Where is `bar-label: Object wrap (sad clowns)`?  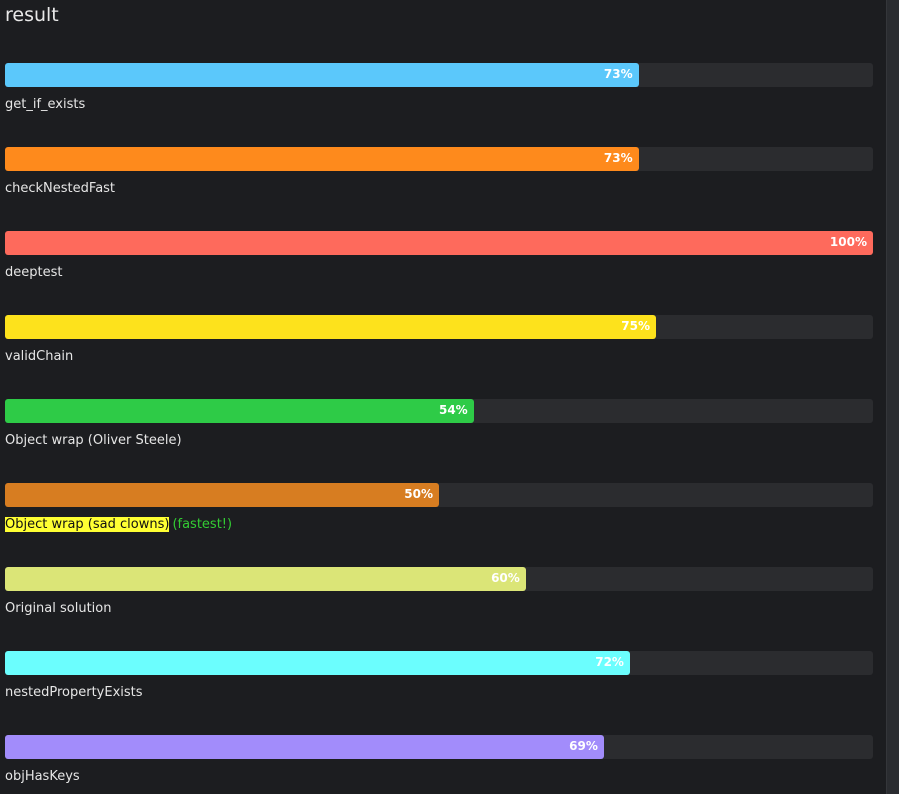 bar-label: Object wrap (sad clowns) is located at coordinates (87, 524).